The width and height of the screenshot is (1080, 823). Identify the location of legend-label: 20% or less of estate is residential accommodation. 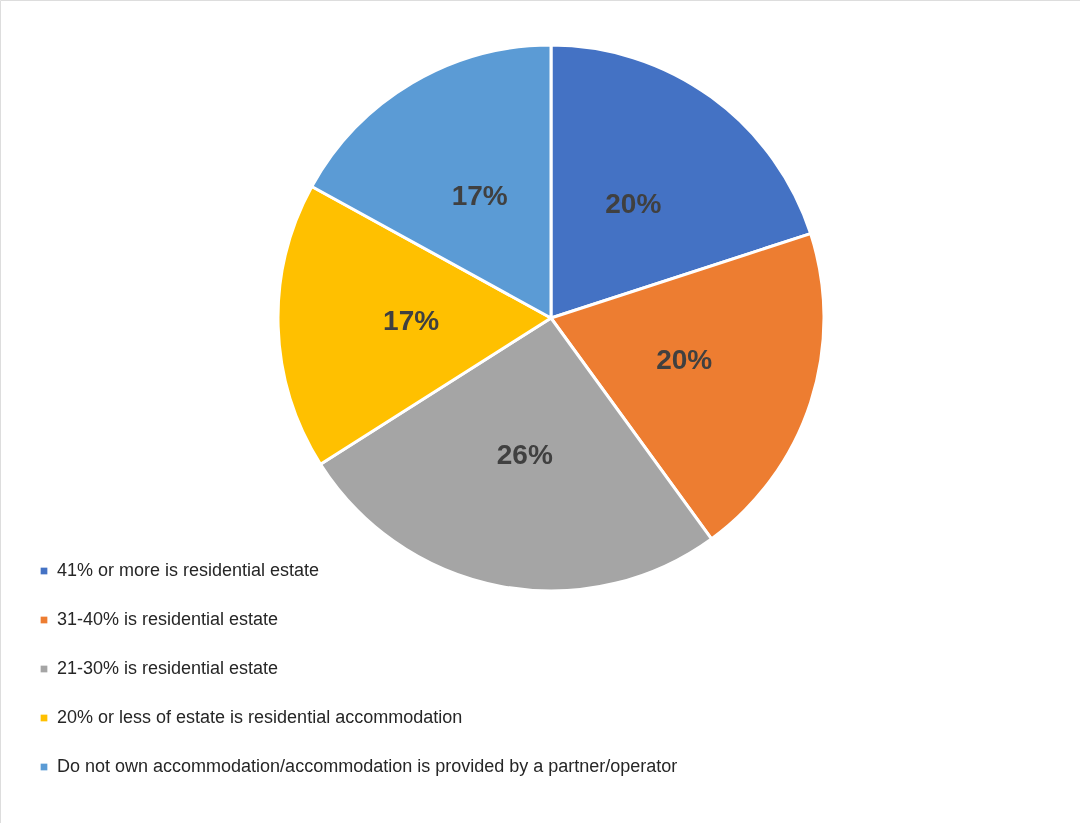
(260, 717).